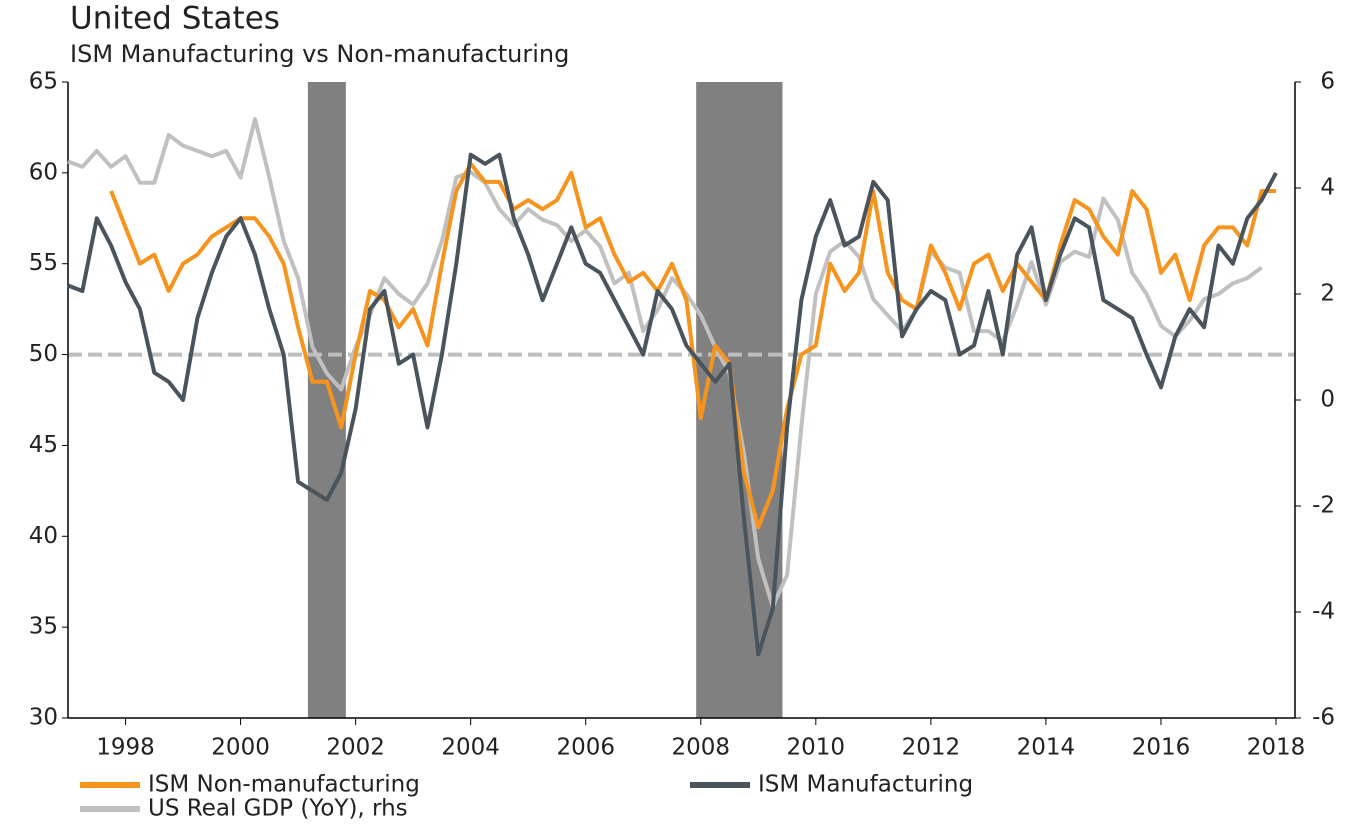 The image size is (1362, 827). Describe the element at coordinates (43, 82) in the screenshot. I see `y-tick-label: 65` at that location.